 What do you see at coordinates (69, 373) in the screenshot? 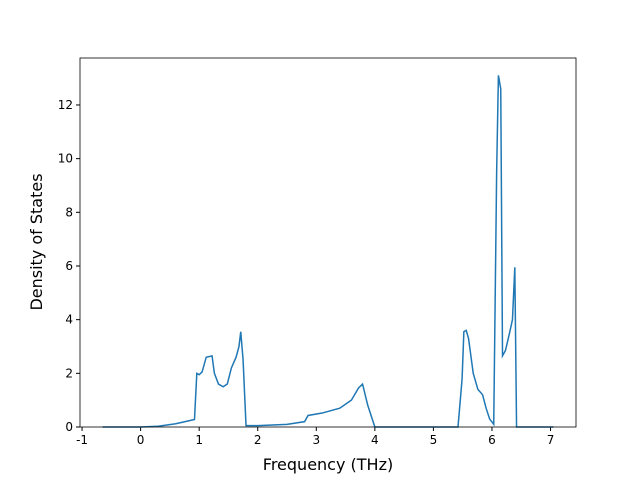
I see `y-tick-label: 2` at bounding box center [69, 373].